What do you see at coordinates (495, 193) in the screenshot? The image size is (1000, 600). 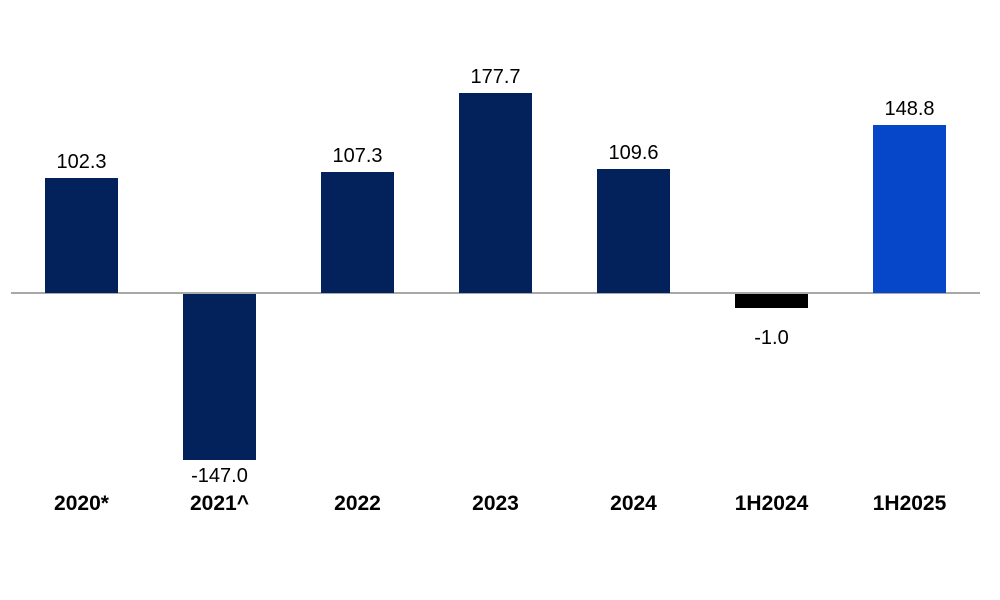 I see `bar-2023` at bounding box center [495, 193].